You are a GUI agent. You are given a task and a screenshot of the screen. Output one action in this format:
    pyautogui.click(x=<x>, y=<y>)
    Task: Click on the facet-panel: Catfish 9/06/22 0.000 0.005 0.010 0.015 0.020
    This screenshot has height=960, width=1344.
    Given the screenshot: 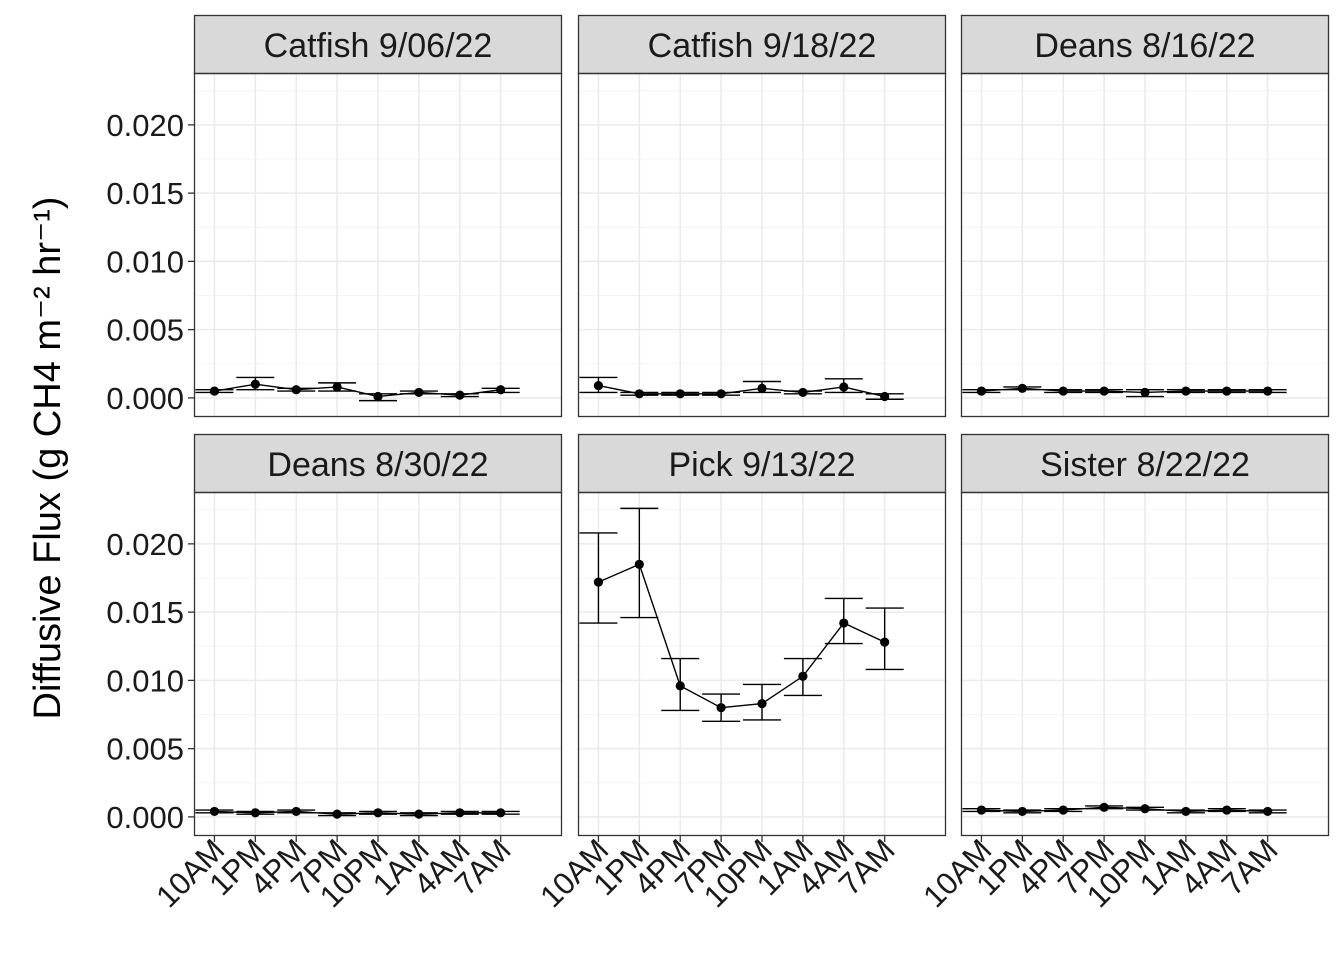 What is the action you would take?
    pyautogui.click(x=334, y=216)
    